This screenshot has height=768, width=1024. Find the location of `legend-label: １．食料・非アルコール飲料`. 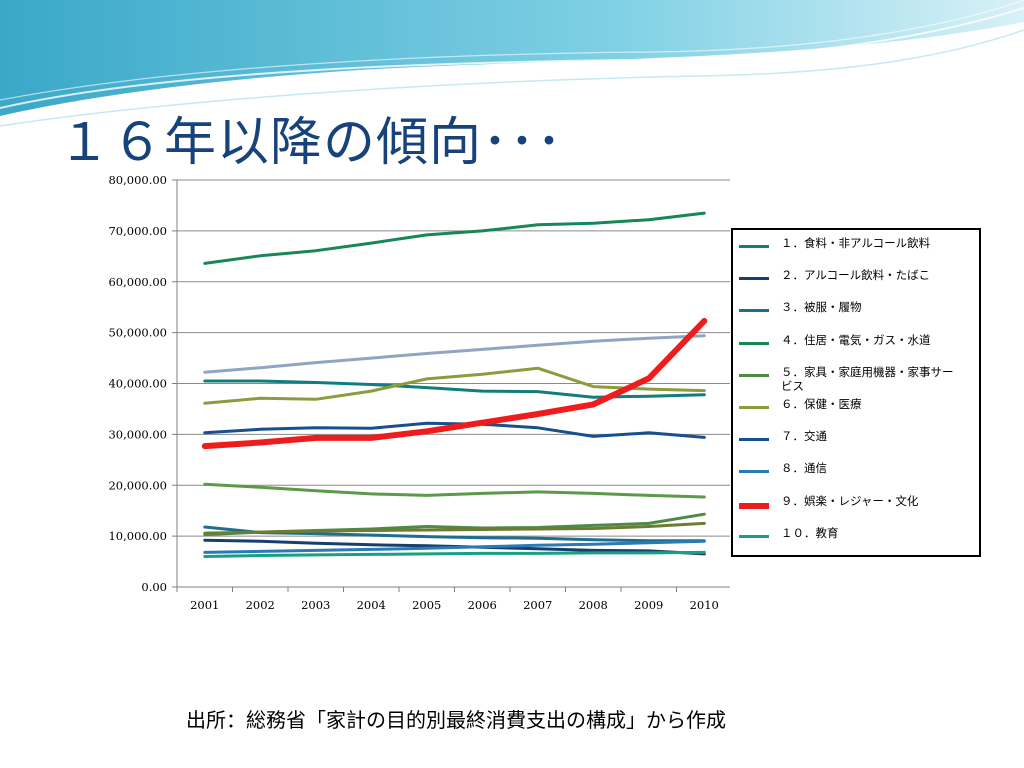

legend-label: １．食料・非アルコール飲料 is located at coordinates (856, 243).